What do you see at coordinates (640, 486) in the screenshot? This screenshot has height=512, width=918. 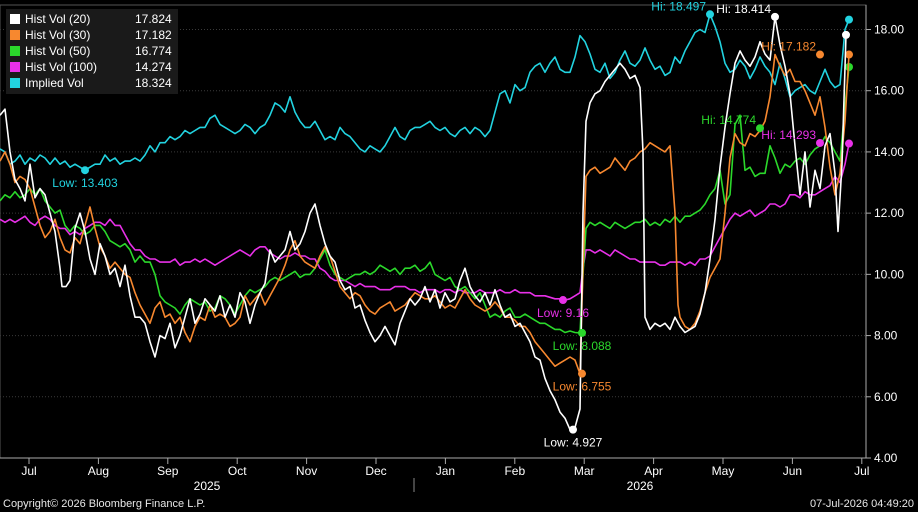 I see `year-label: 2026` at bounding box center [640, 486].